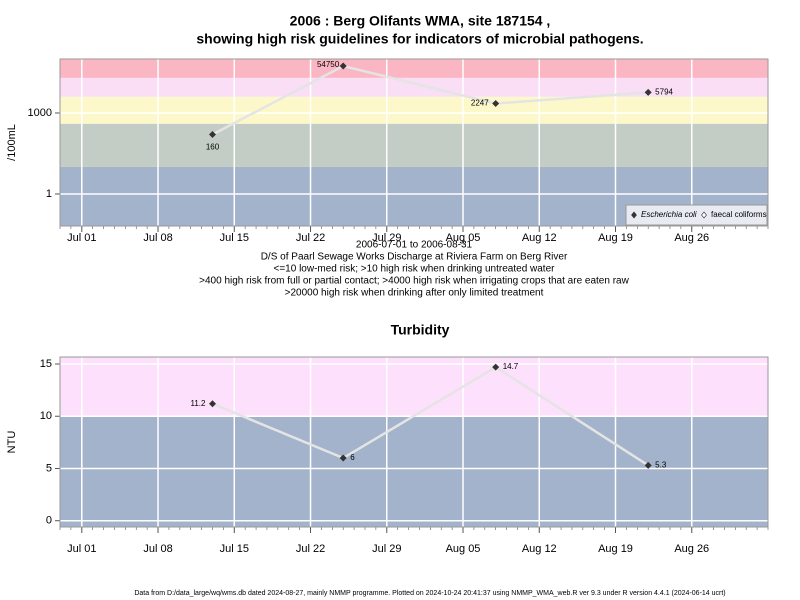  What do you see at coordinates (46, 416) in the screenshot?
I see `y-tick-label: 10` at bounding box center [46, 416].